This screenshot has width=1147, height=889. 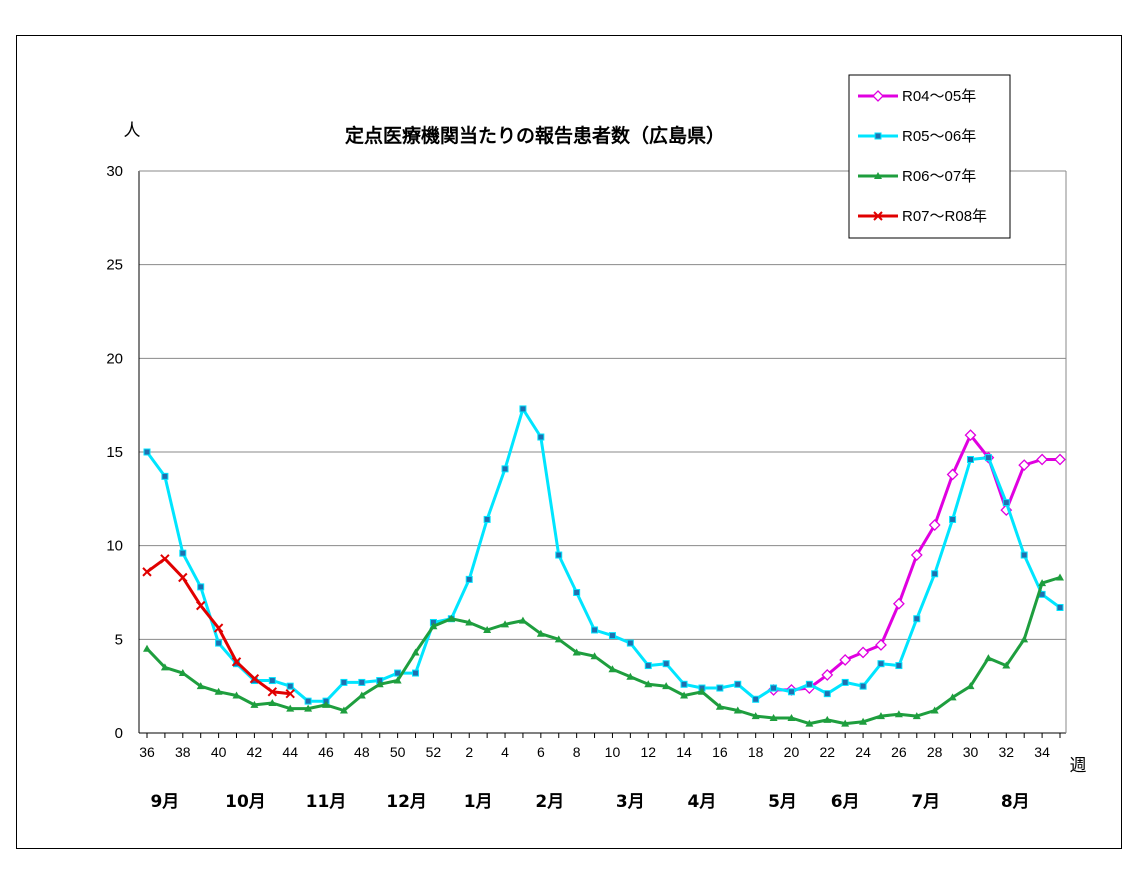 I want to click on month-label: 12月, so click(x=406, y=802).